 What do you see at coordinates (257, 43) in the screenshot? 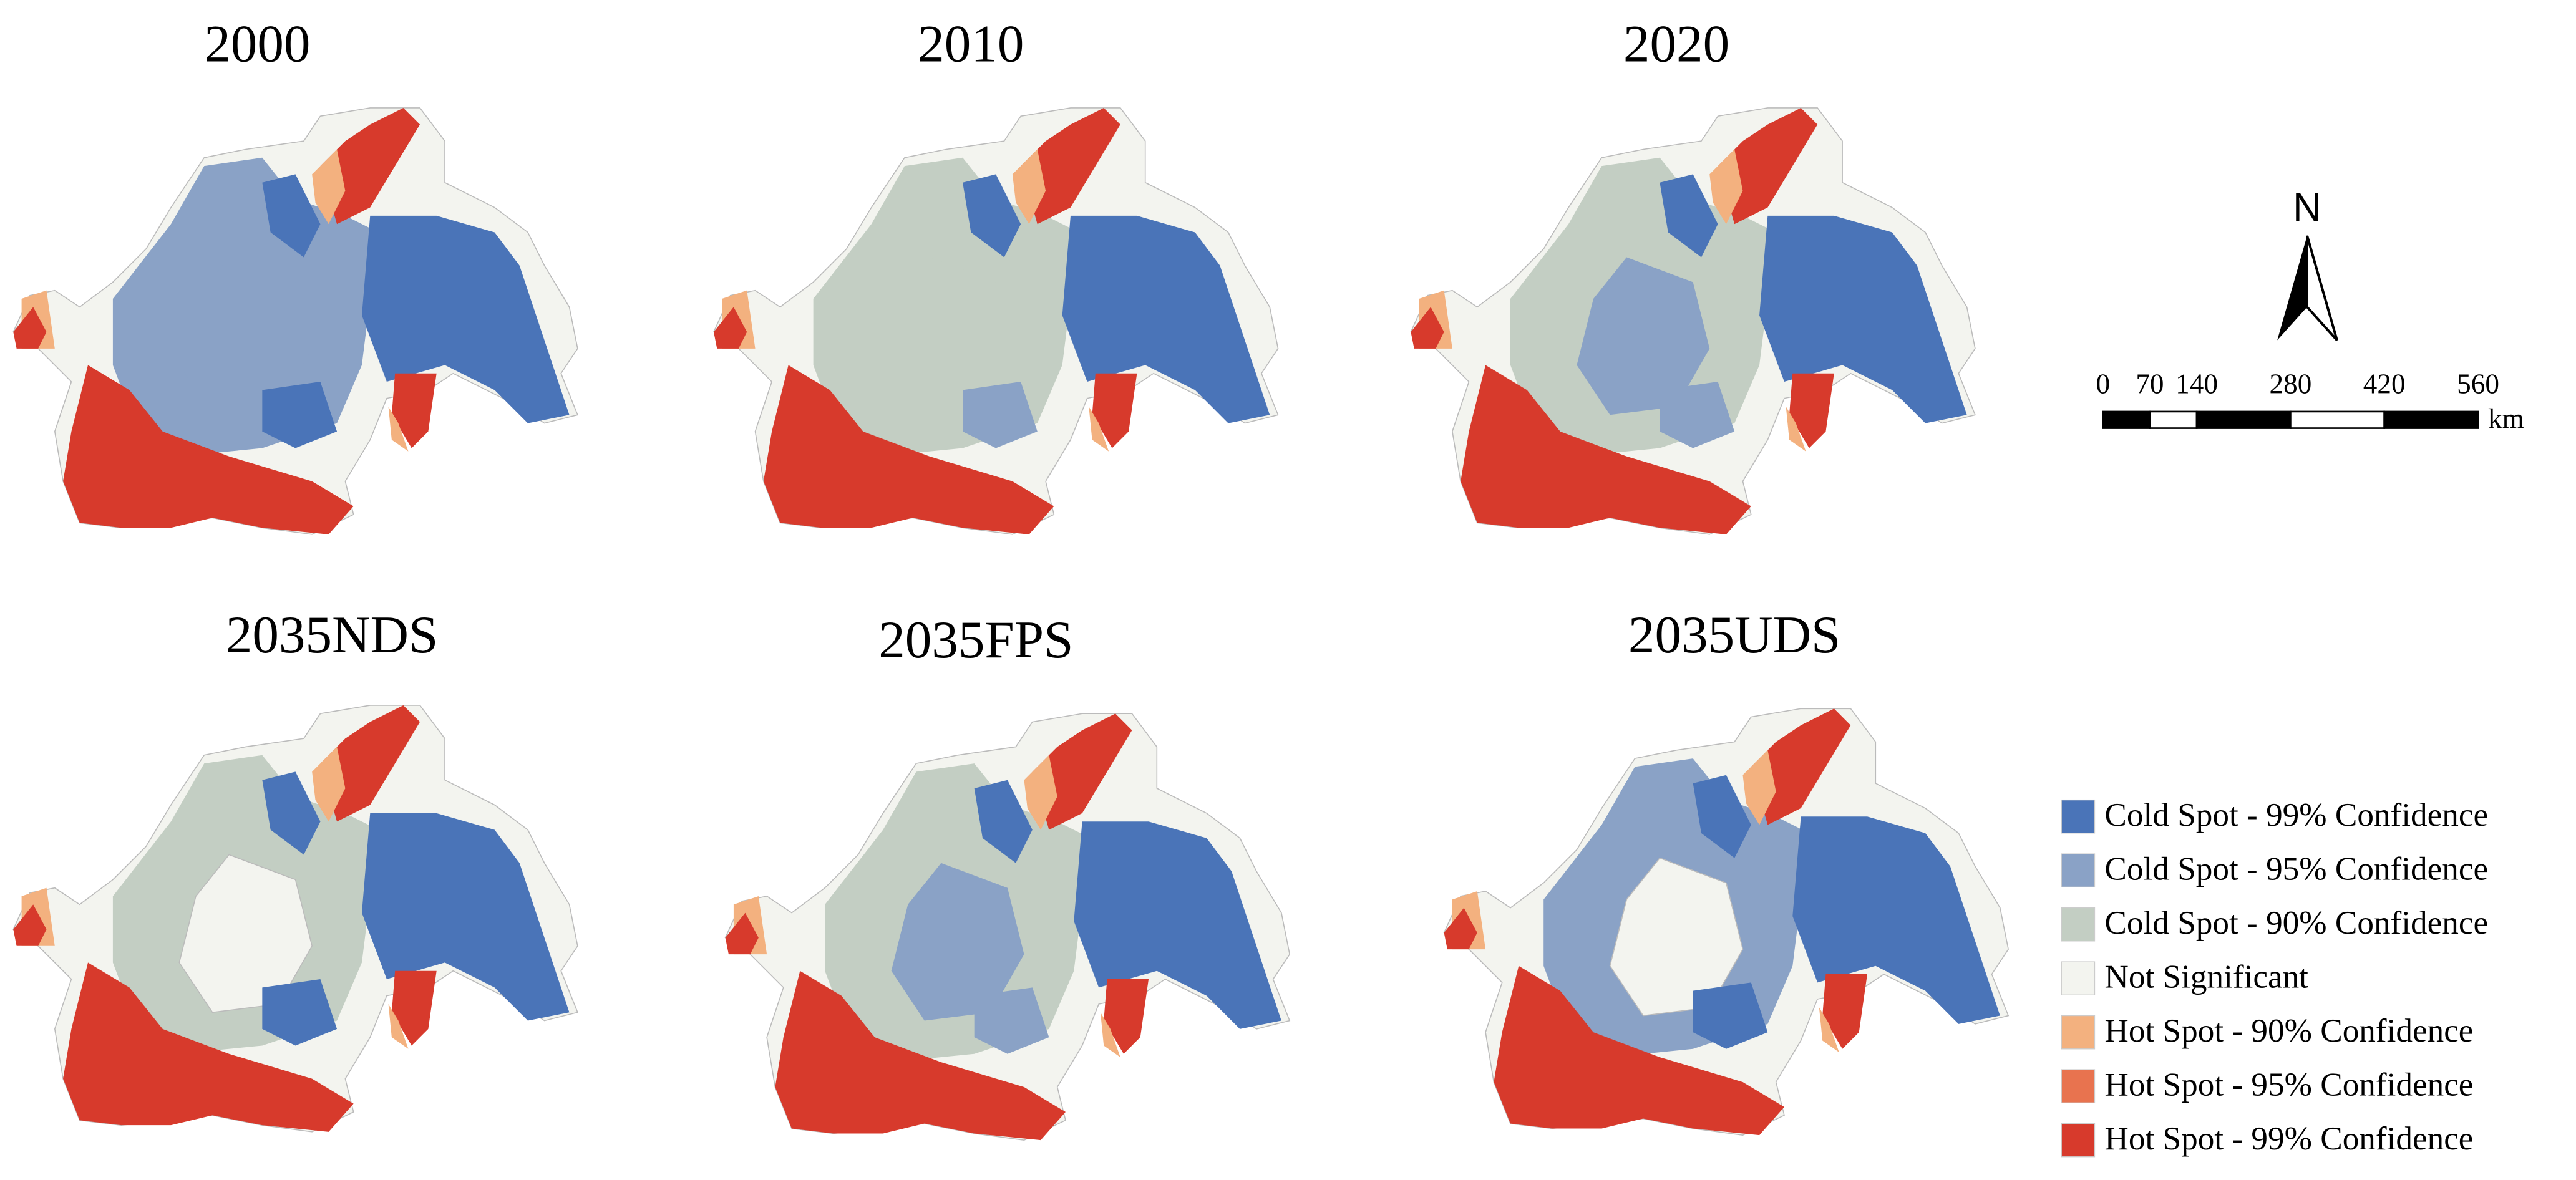
I see `panel-title: 2000` at bounding box center [257, 43].